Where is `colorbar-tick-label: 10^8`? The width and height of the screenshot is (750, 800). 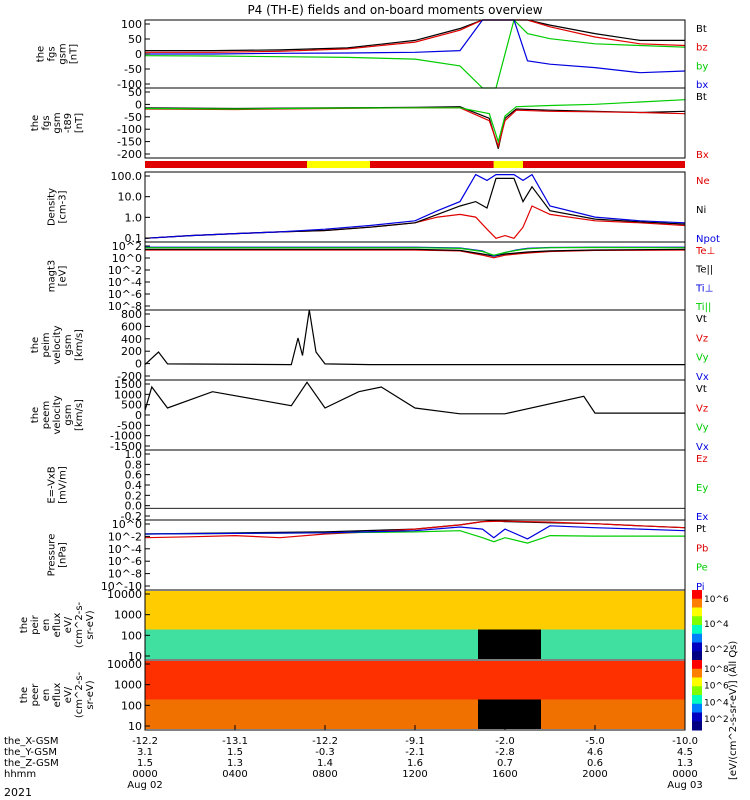
colorbar-tick-label: 10^8 is located at coordinates (716, 670).